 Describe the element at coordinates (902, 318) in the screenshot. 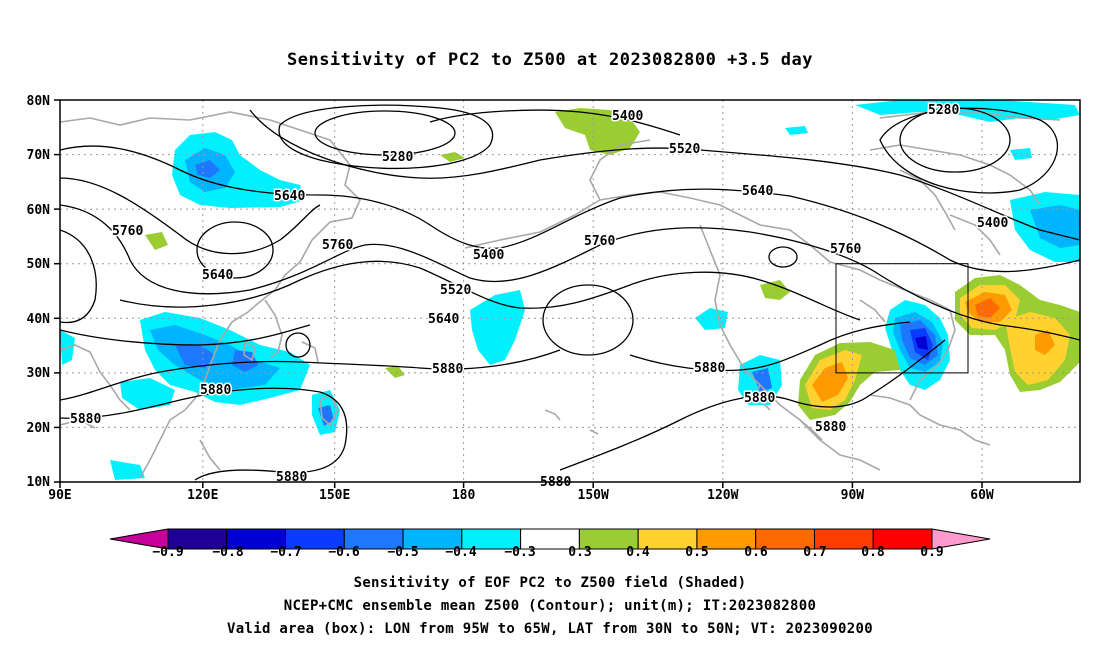

I see `valid-area-box` at that location.